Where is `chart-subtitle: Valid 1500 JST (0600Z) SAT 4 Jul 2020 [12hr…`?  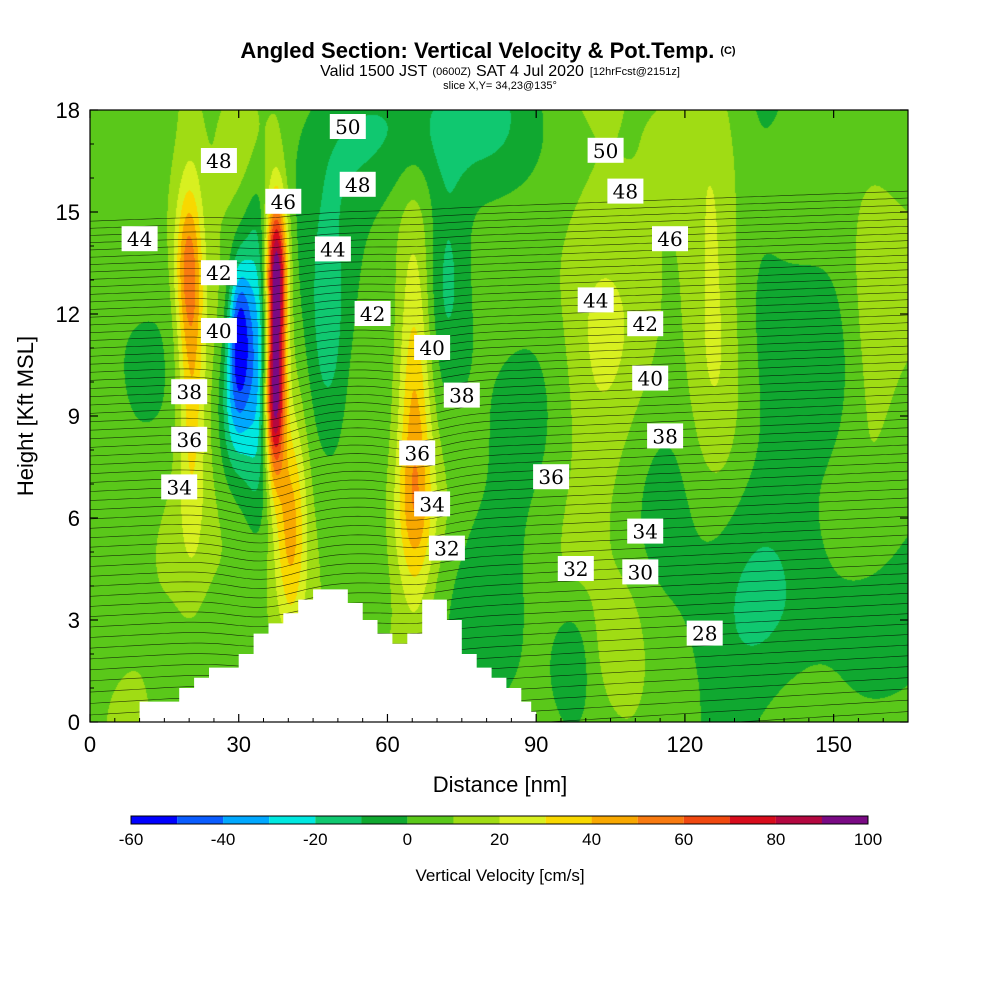 chart-subtitle: Valid 1500 JST (0600Z) SAT 4 Jul 2020 [12hr… is located at coordinates (500, 71).